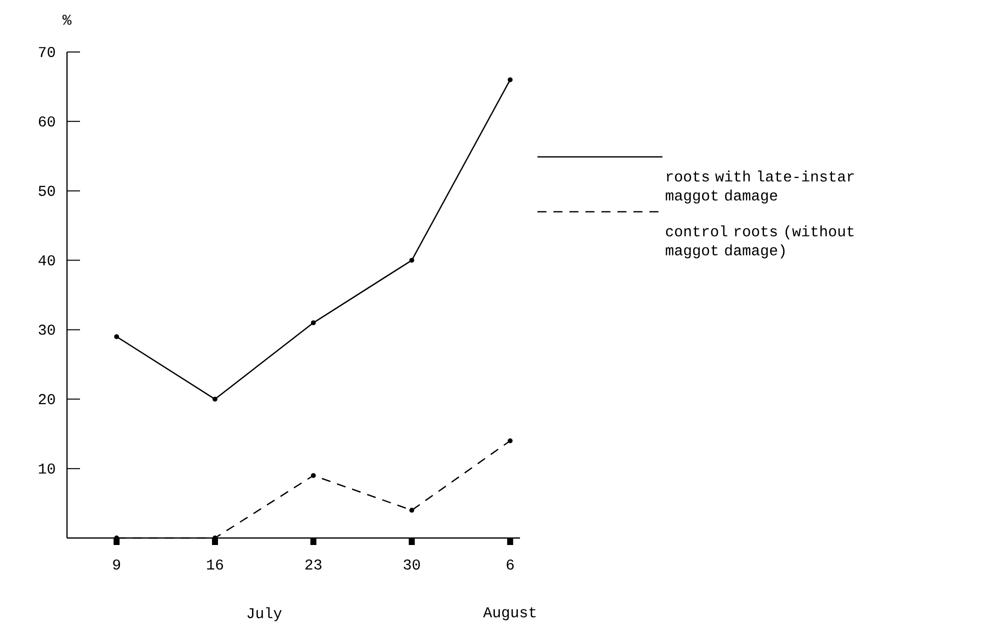 The width and height of the screenshot is (1000, 622). Describe the element at coordinates (412, 564) in the screenshot. I see `x-tick-label: 30` at that location.